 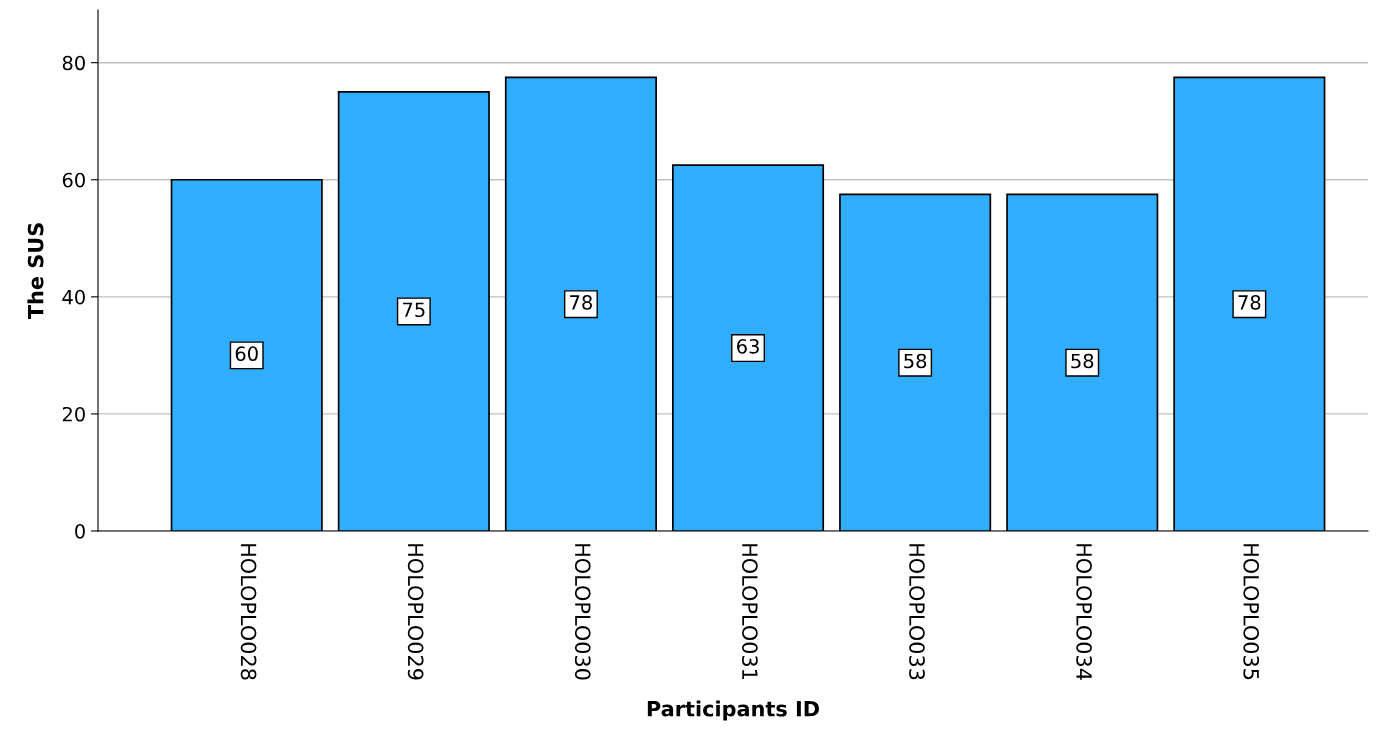 What do you see at coordinates (35, 271) in the screenshot?
I see `y-axis-title: The SUS` at bounding box center [35, 271].